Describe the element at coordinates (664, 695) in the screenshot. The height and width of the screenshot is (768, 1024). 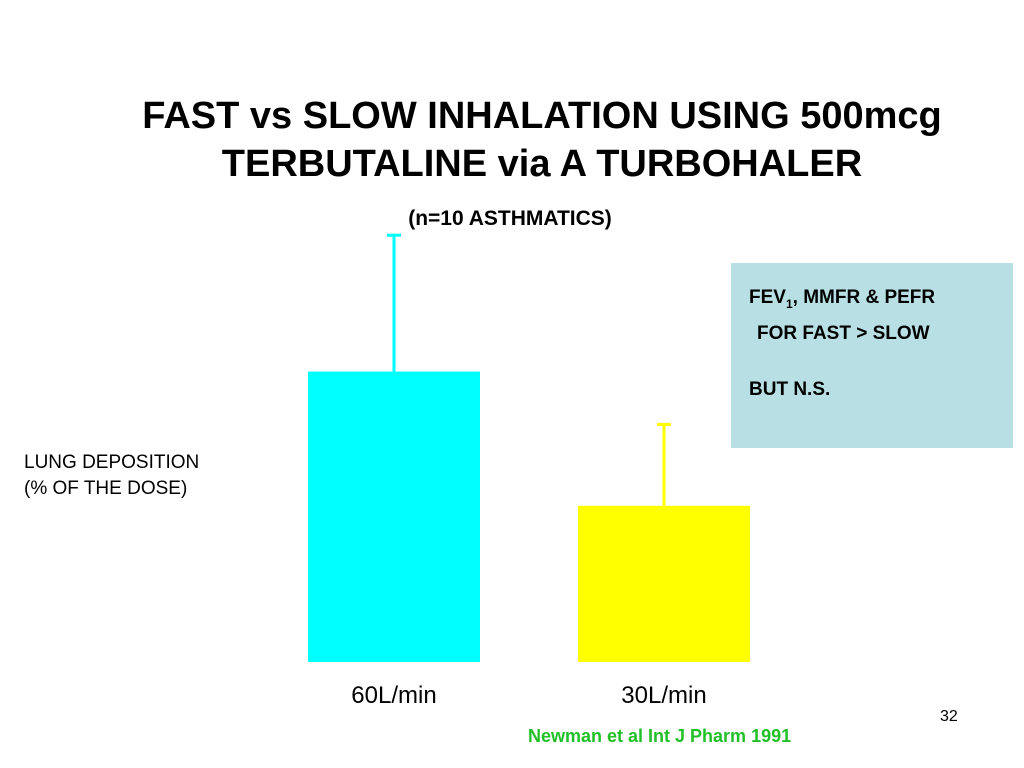
I see `x-tick-label-30: 30L/min` at that location.